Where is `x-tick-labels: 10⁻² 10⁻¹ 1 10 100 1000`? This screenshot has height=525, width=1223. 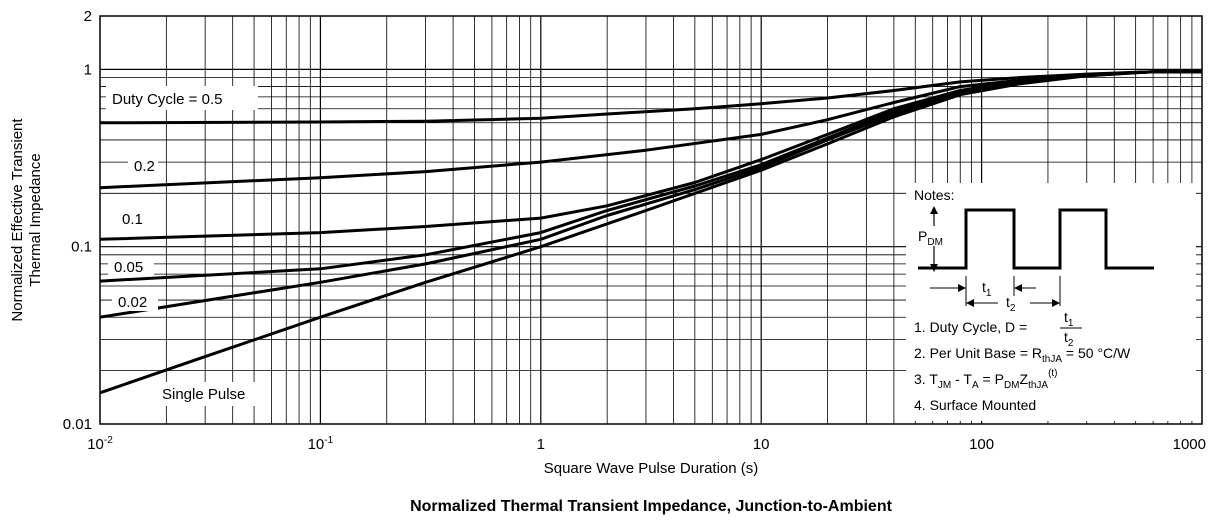 x-tick-labels: 10⁻² 10⁻¹ 1 10 100 1000 is located at coordinates (646, 444).